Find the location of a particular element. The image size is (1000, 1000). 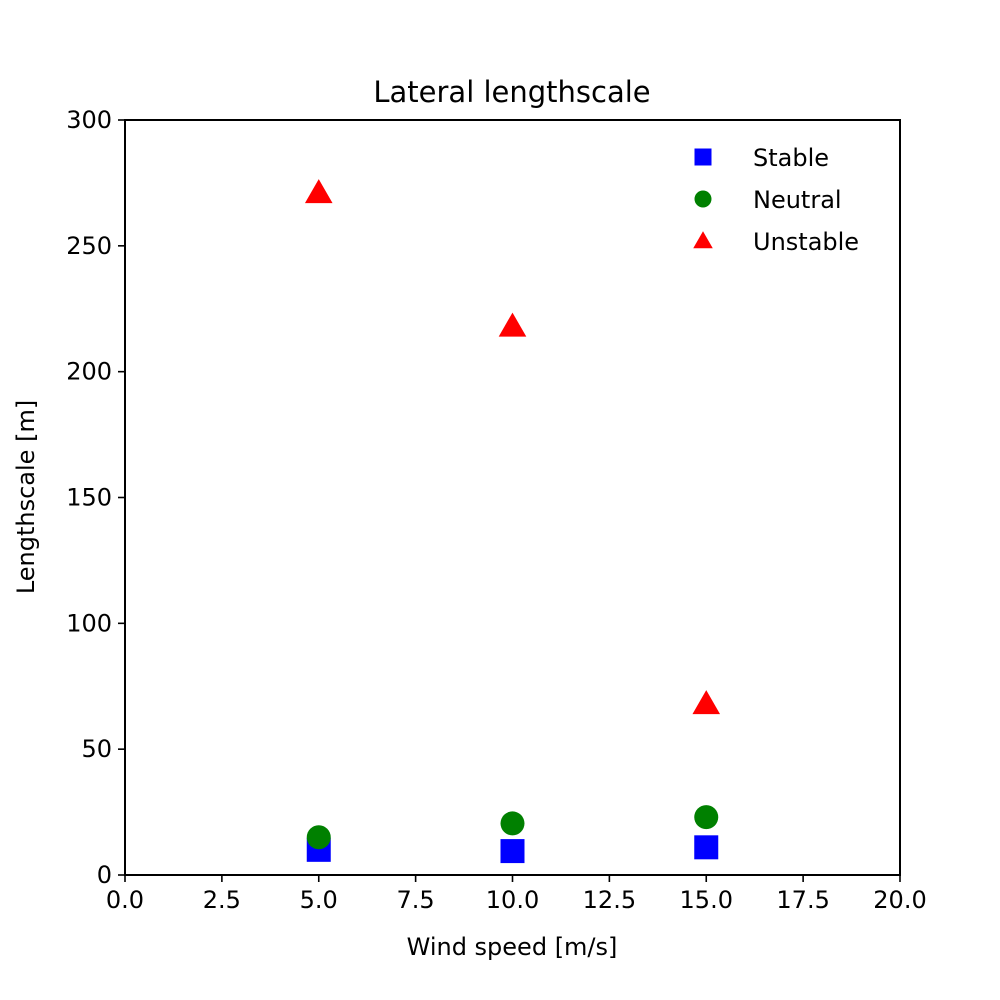

stable-legend-label: Stable is located at coordinates (791, 158).